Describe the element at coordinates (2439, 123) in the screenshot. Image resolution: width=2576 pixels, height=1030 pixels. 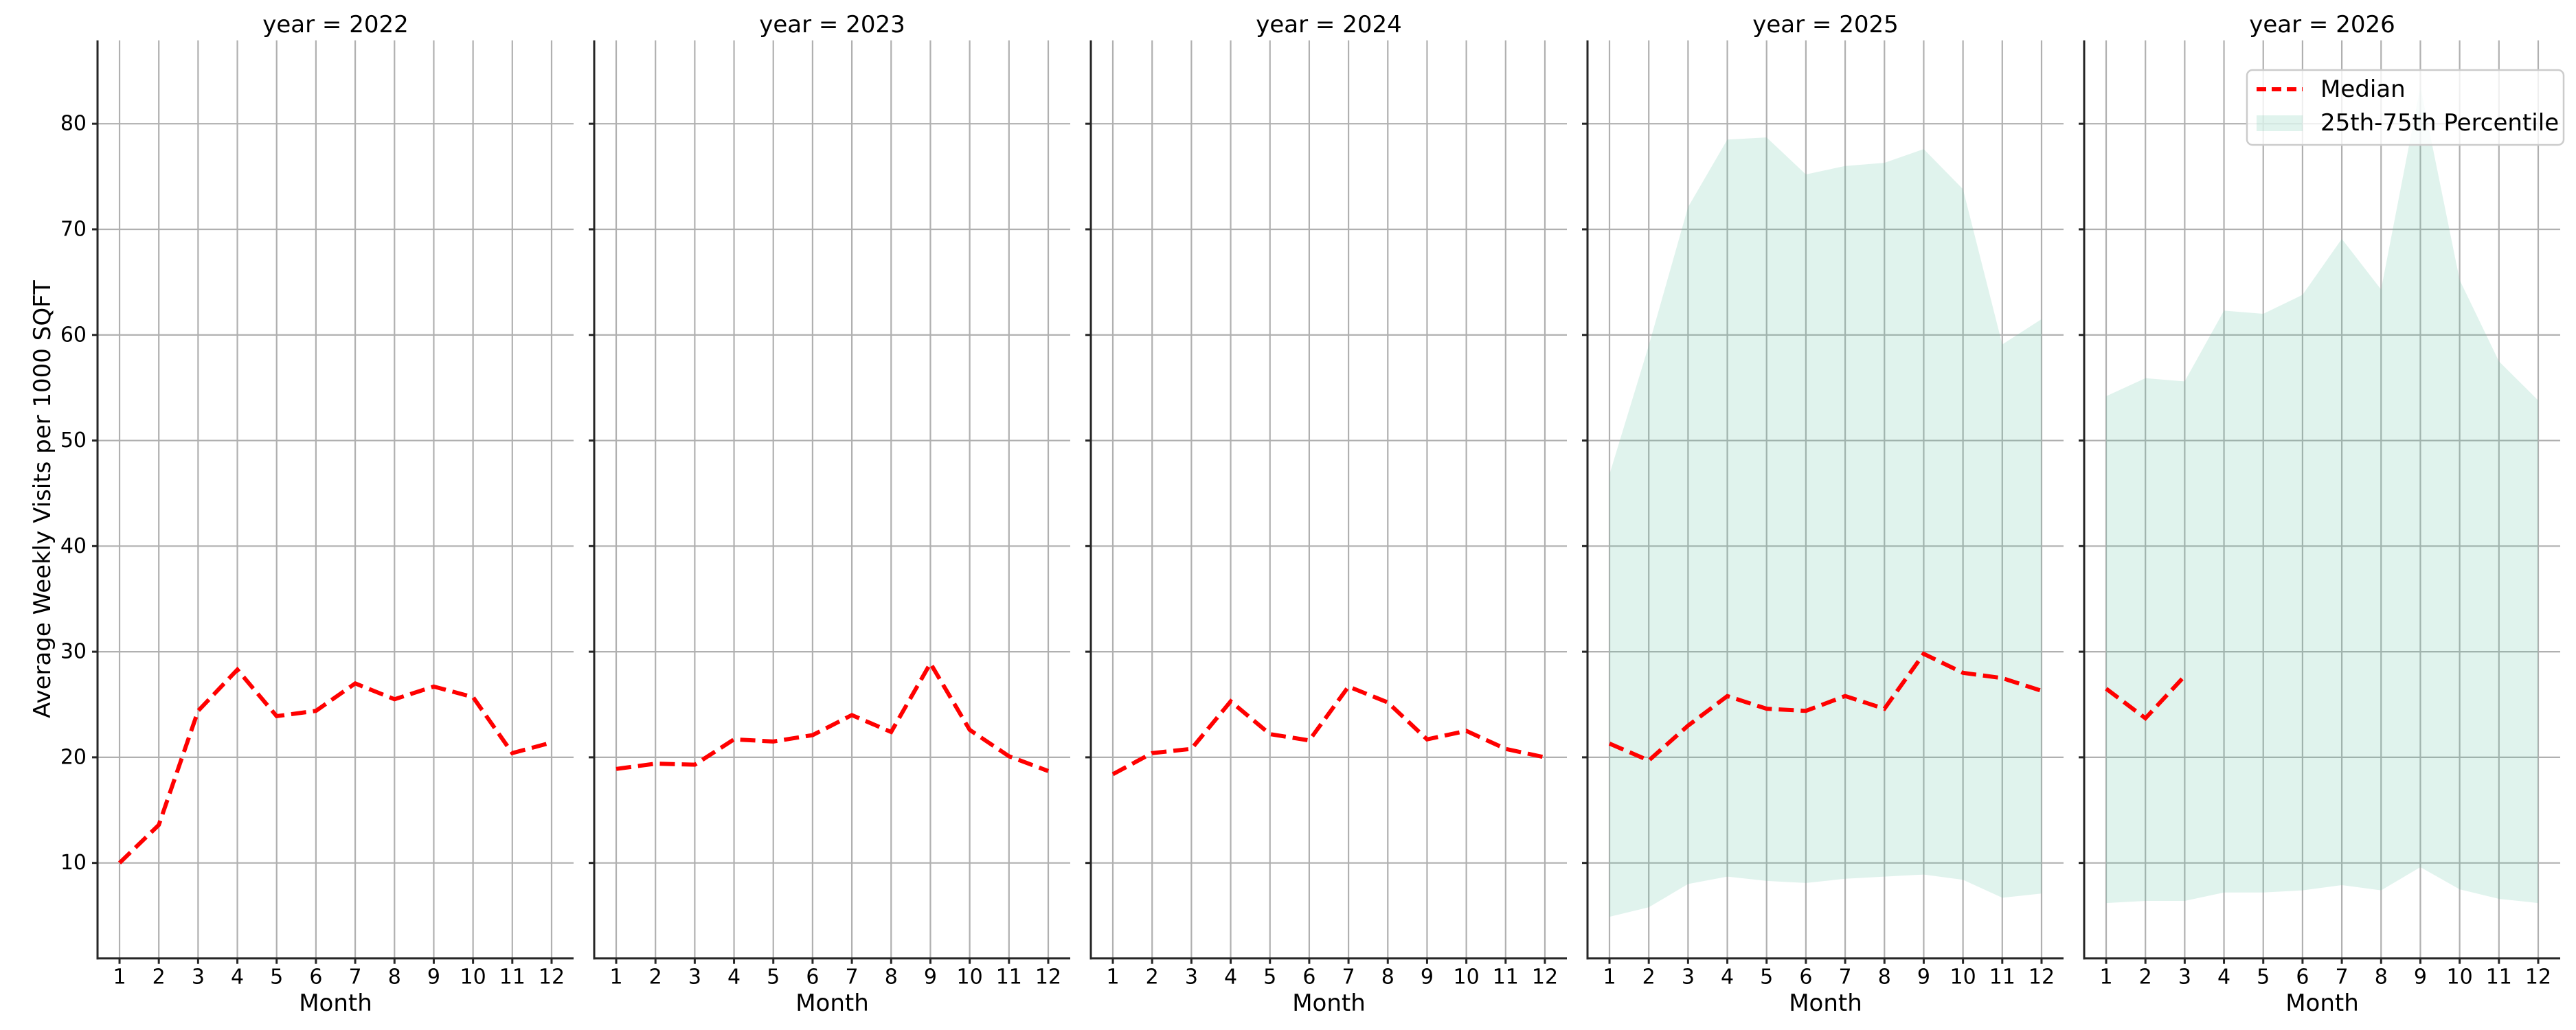
I see `legend-band-label: 25th-75th Percentile` at that location.